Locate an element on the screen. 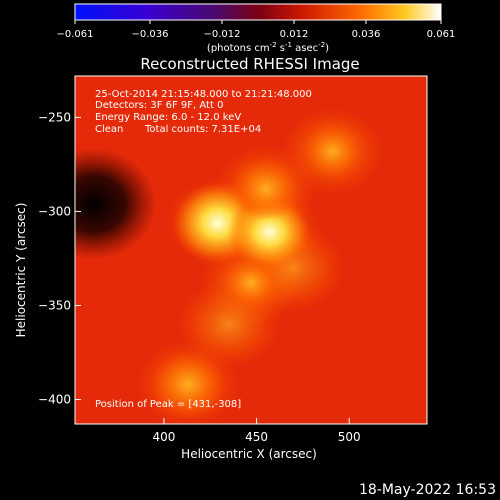 The image size is (500, 500). annotation-detectors: Detectors: 3F 6F 9F, Att 0 is located at coordinates (159, 105).